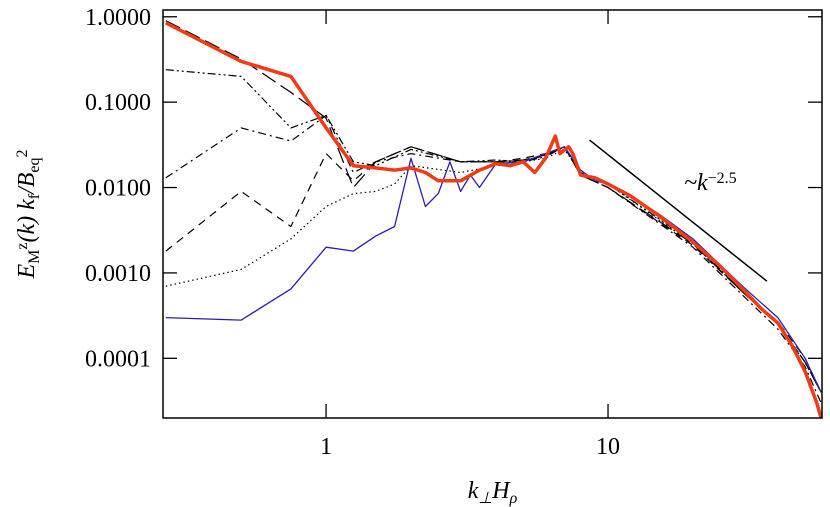  I want to click on y-axis-label: EMz(k) kf/Beq2, so click(28, 214).